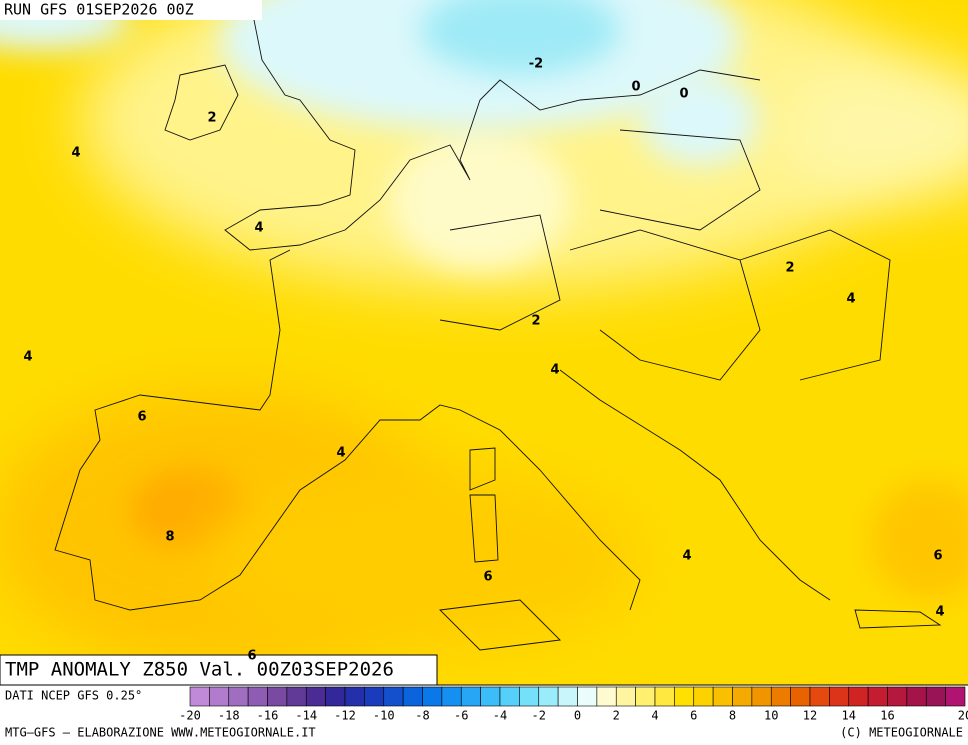  What do you see at coordinates (810, 716) in the screenshot?
I see `colorbar-label: 12` at bounding box center [810, 716].